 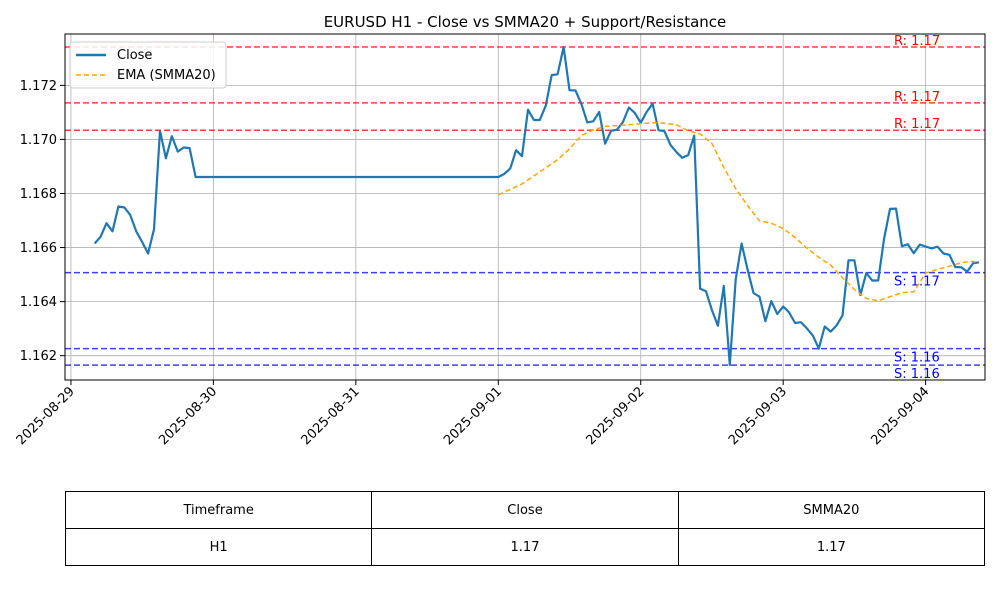 I want to click on x-tick-label: 2025-09-04, so click(x=900, y=416).